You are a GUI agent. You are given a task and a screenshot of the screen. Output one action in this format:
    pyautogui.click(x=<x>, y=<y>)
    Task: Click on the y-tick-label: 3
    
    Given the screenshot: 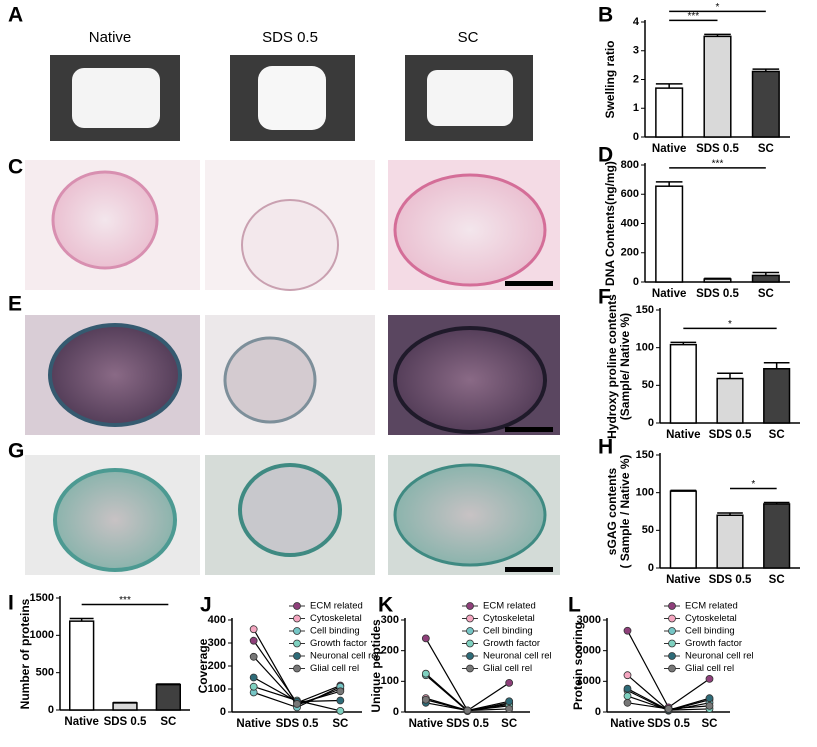 What is the action you would take?
    pyautogui.click(x=636, y=51)
    